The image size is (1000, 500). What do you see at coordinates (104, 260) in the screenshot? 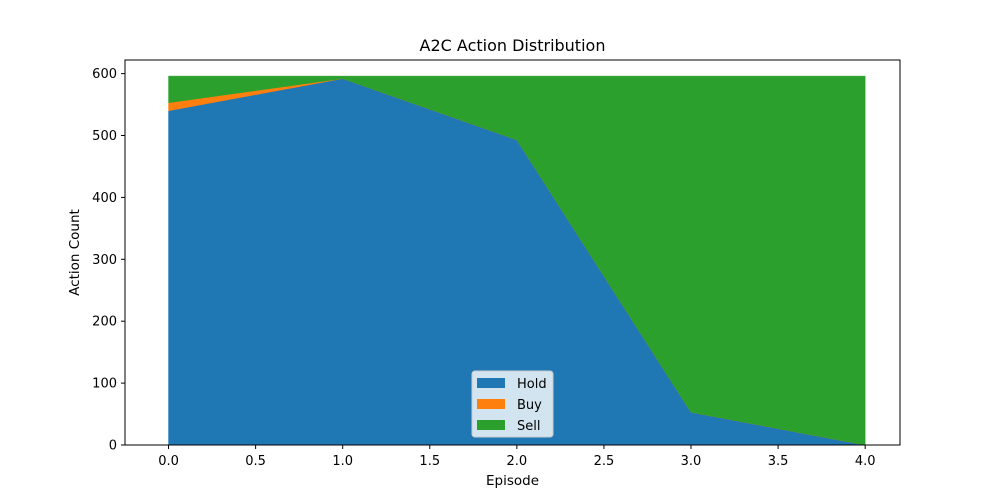
I see `y-tick-label: 300` at bounding box center [104, 260].